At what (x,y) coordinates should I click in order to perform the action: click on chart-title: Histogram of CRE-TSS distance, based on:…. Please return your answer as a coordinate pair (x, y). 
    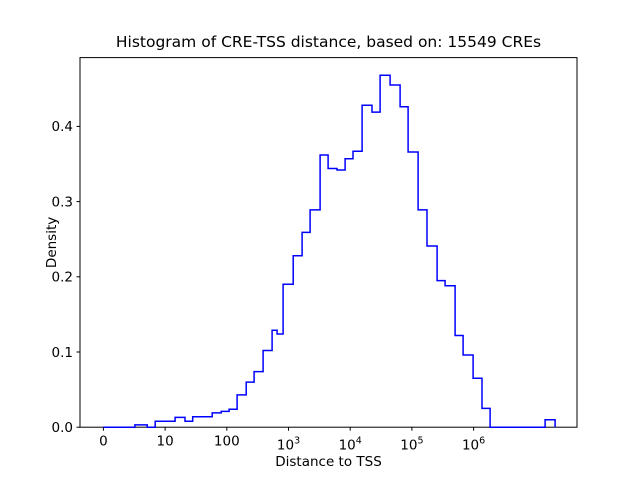
    Looking at the image, I should click on (328, 42).